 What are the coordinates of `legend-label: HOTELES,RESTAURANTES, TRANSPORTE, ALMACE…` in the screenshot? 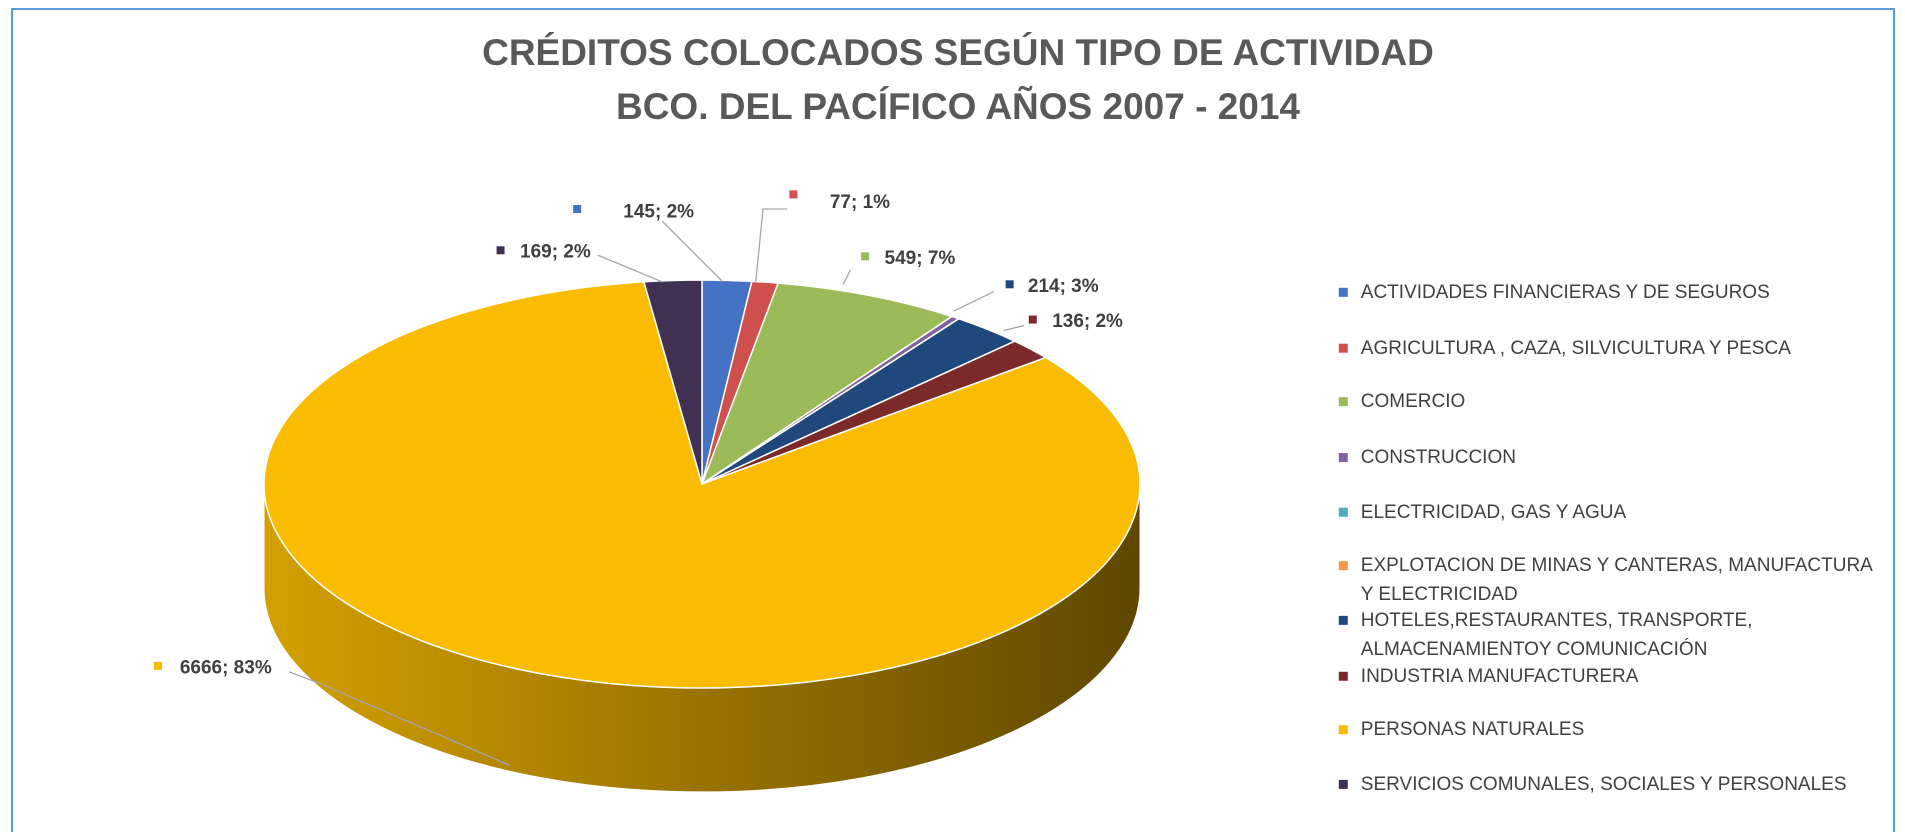 It's located at (1556, 634).